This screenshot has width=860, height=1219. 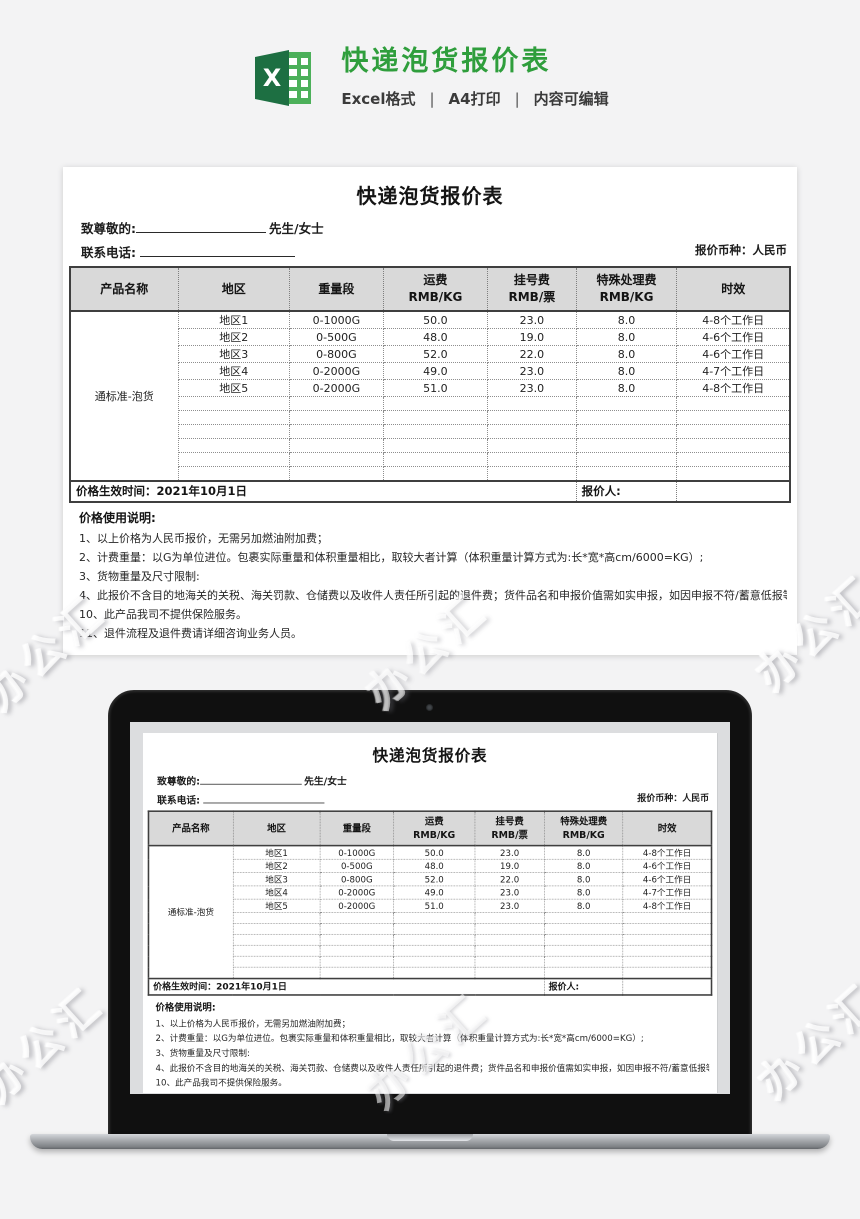 I want to click on phone-blank-line, so click(x=218, y=251).